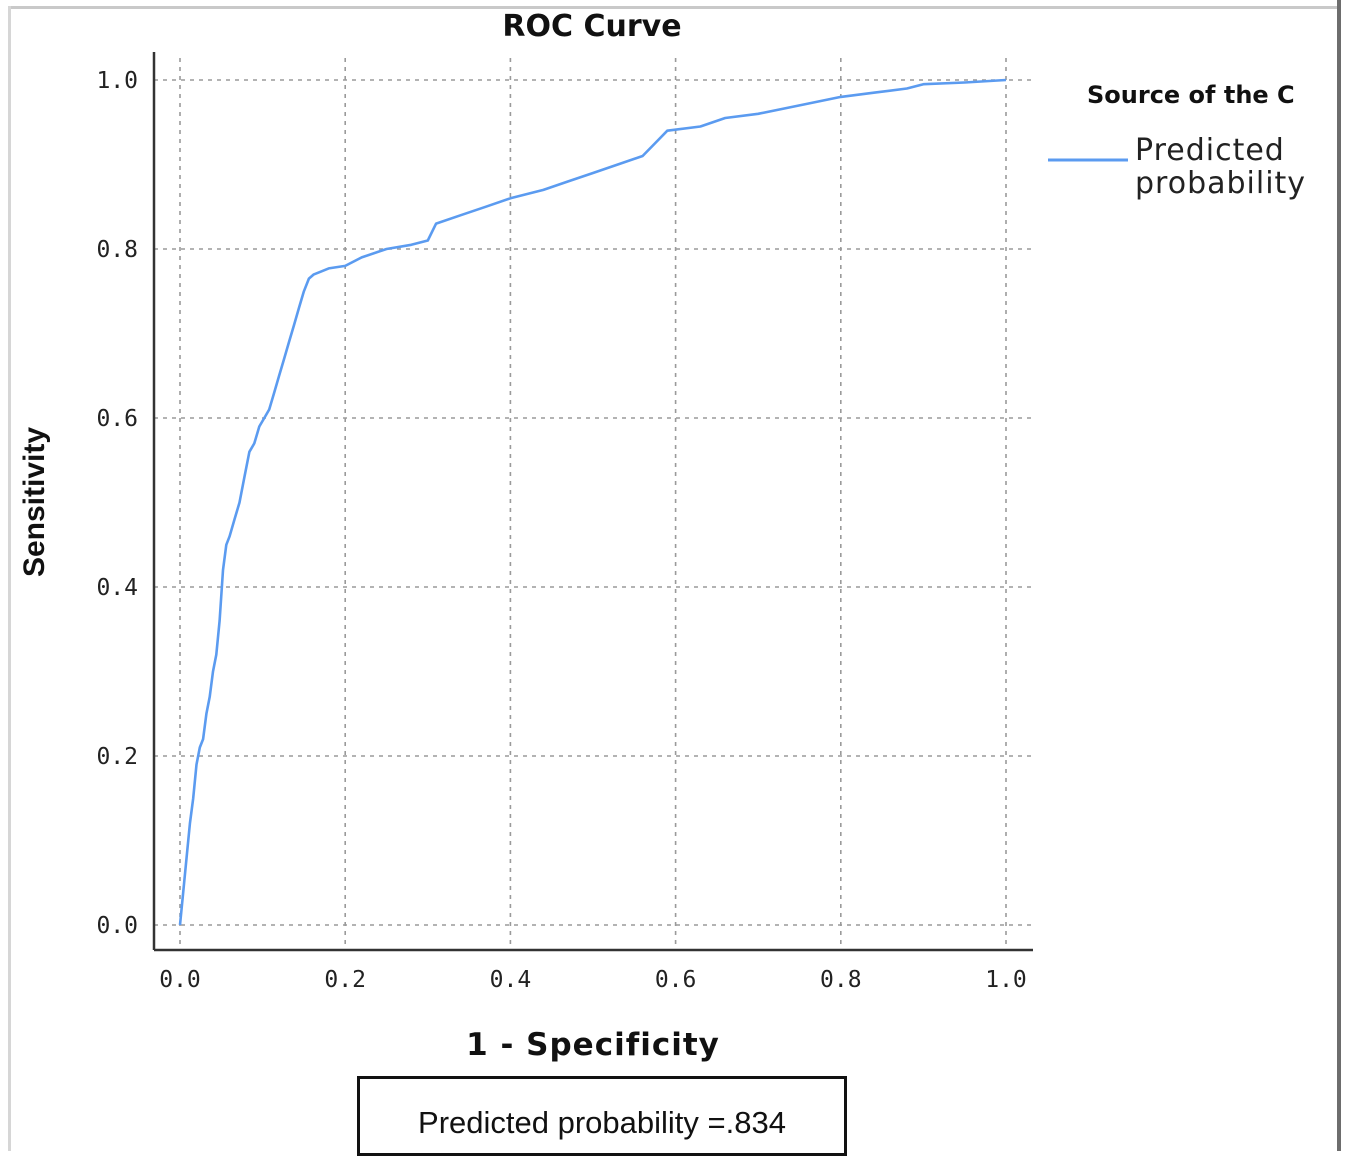 This screenshot has height=1156, width=1356. Describe the element at coordinates (117, 419) in the screenshot. I see `y-tick-label: 0.6` at that location.